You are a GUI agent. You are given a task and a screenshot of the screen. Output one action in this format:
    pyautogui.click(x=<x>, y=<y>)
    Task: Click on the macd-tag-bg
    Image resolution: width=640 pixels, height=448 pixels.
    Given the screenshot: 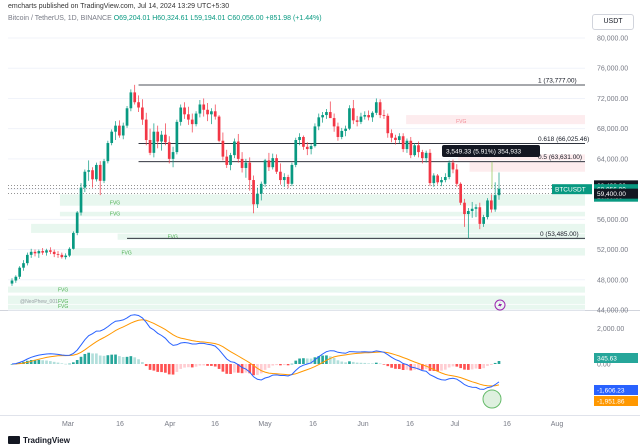 What is the action you would take?
    pyautogui.click(x=616, y=358)
    